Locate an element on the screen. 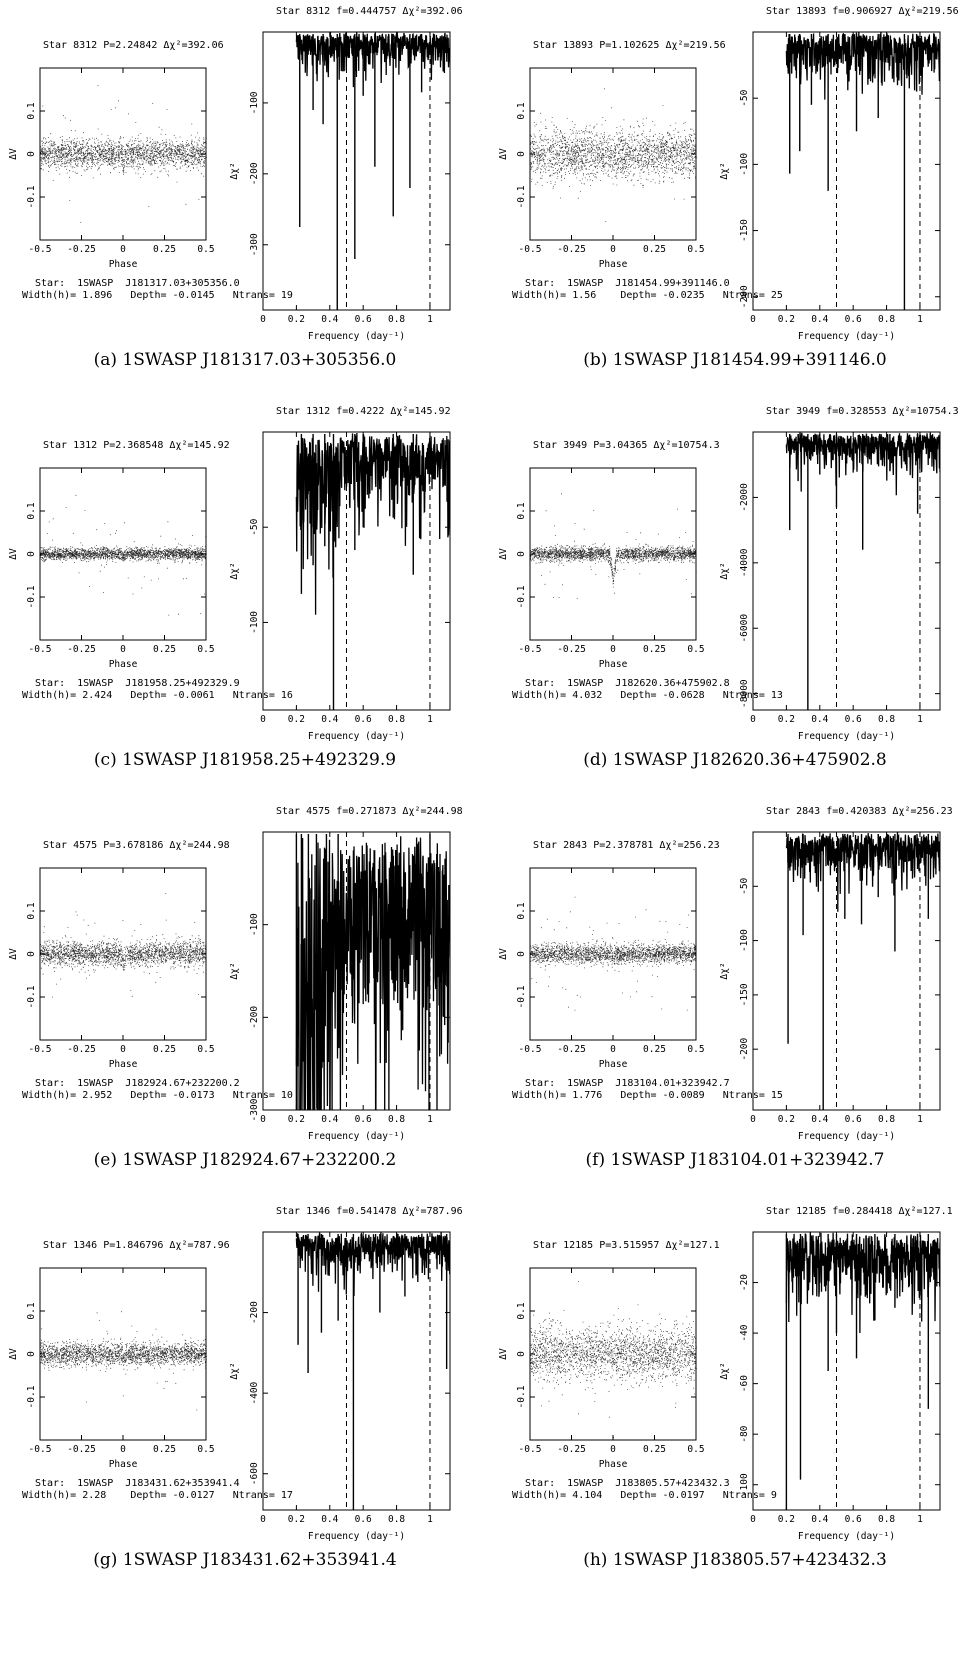  pg-title: Star 1346 f=0.541478 Δχ²=787.96 is located at coordinates (369, 1211).